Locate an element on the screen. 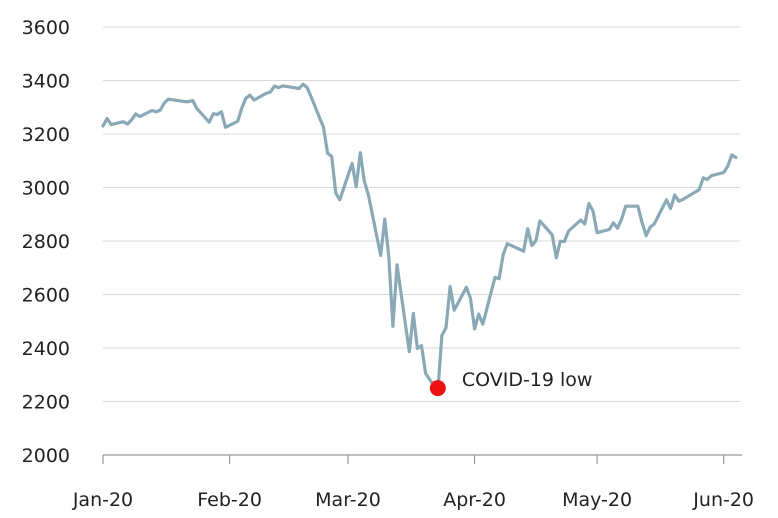 The width and height of the screenshot is (778, 518). x-tick-label: May-20 is located at coordinates (597, 500).